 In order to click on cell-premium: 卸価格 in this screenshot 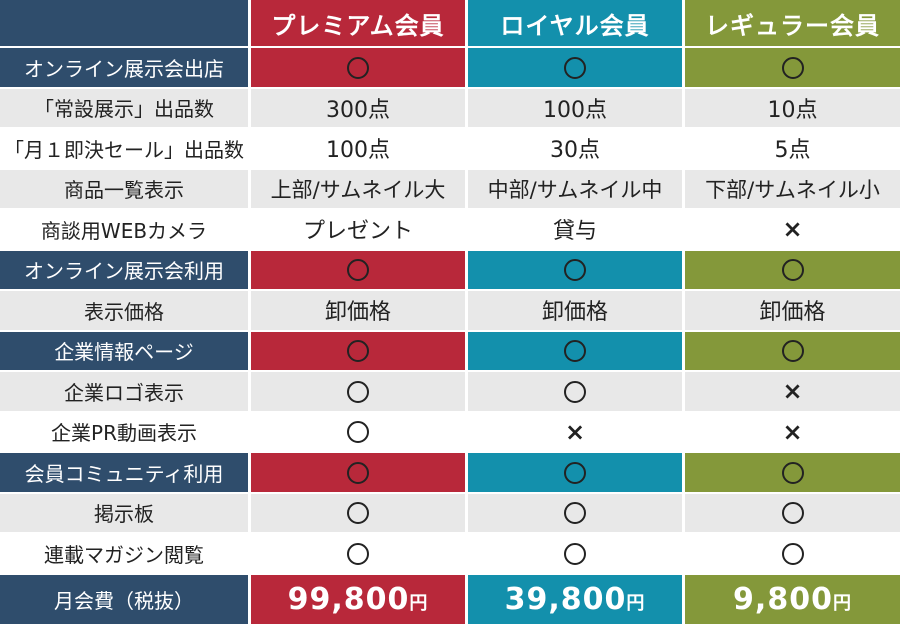, I will do `click(359, 311)`.